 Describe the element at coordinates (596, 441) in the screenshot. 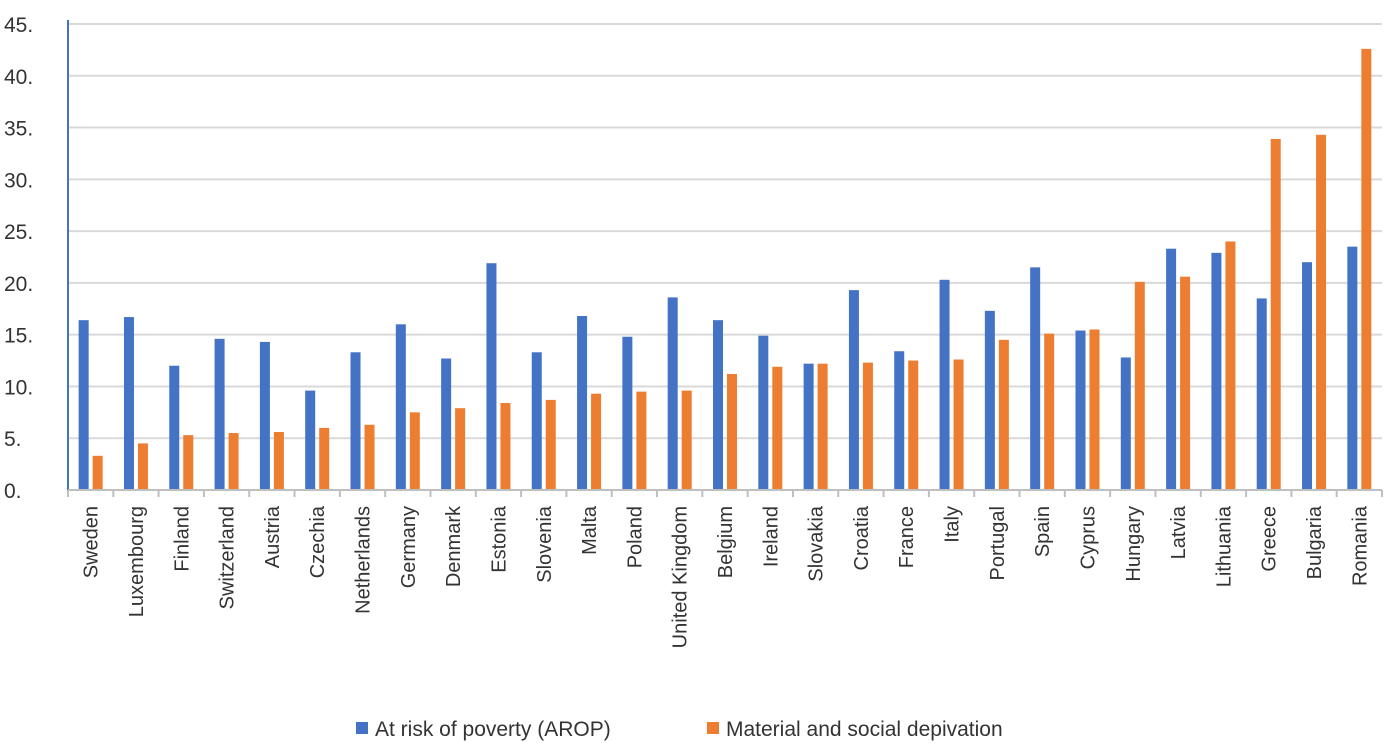

I see `deprivation-bar-malta` at that location.